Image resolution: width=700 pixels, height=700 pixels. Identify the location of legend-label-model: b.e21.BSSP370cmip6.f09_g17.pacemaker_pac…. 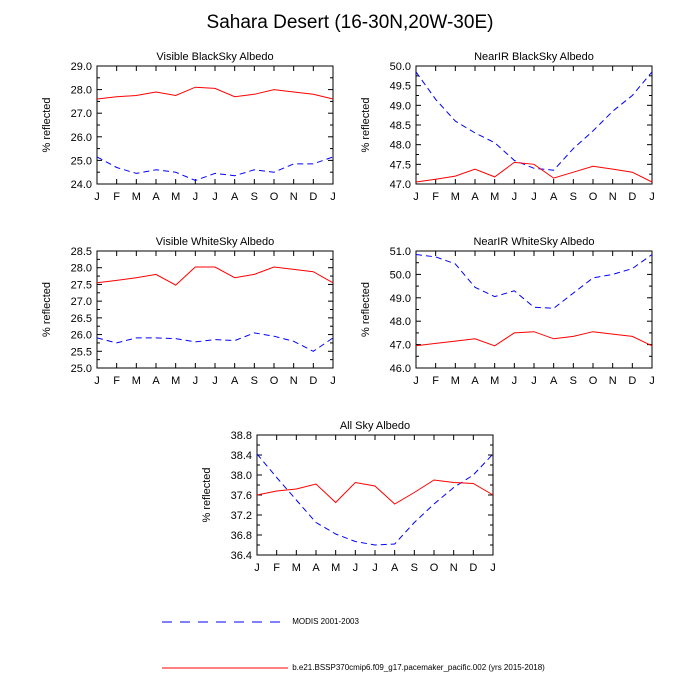
(418, 667).